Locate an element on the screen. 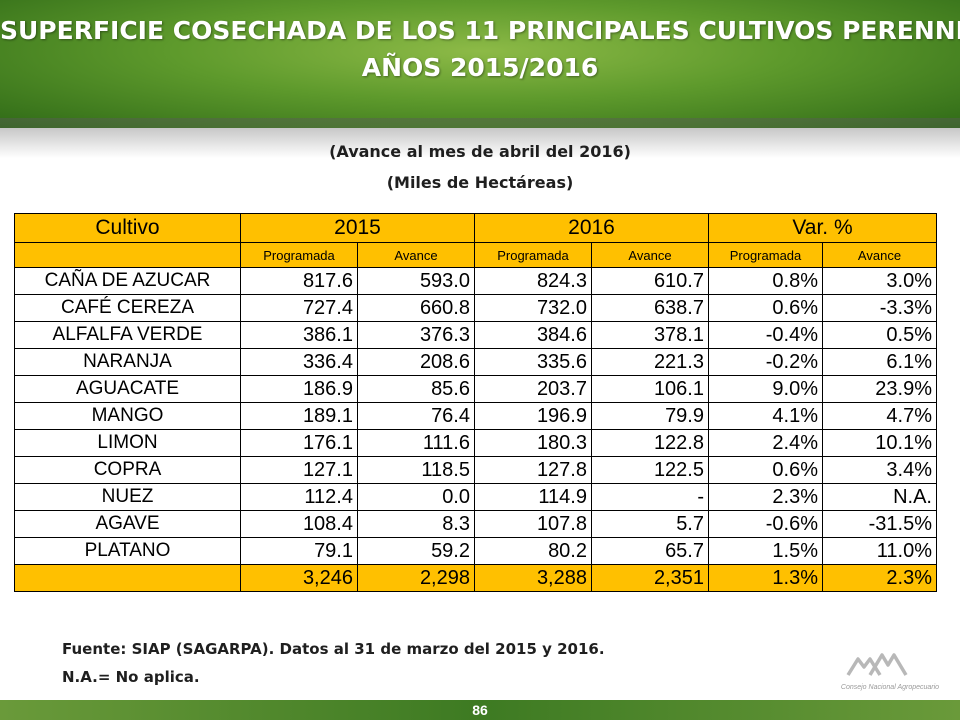  value-cell: 79.1 is located at coordinates (299, 551).